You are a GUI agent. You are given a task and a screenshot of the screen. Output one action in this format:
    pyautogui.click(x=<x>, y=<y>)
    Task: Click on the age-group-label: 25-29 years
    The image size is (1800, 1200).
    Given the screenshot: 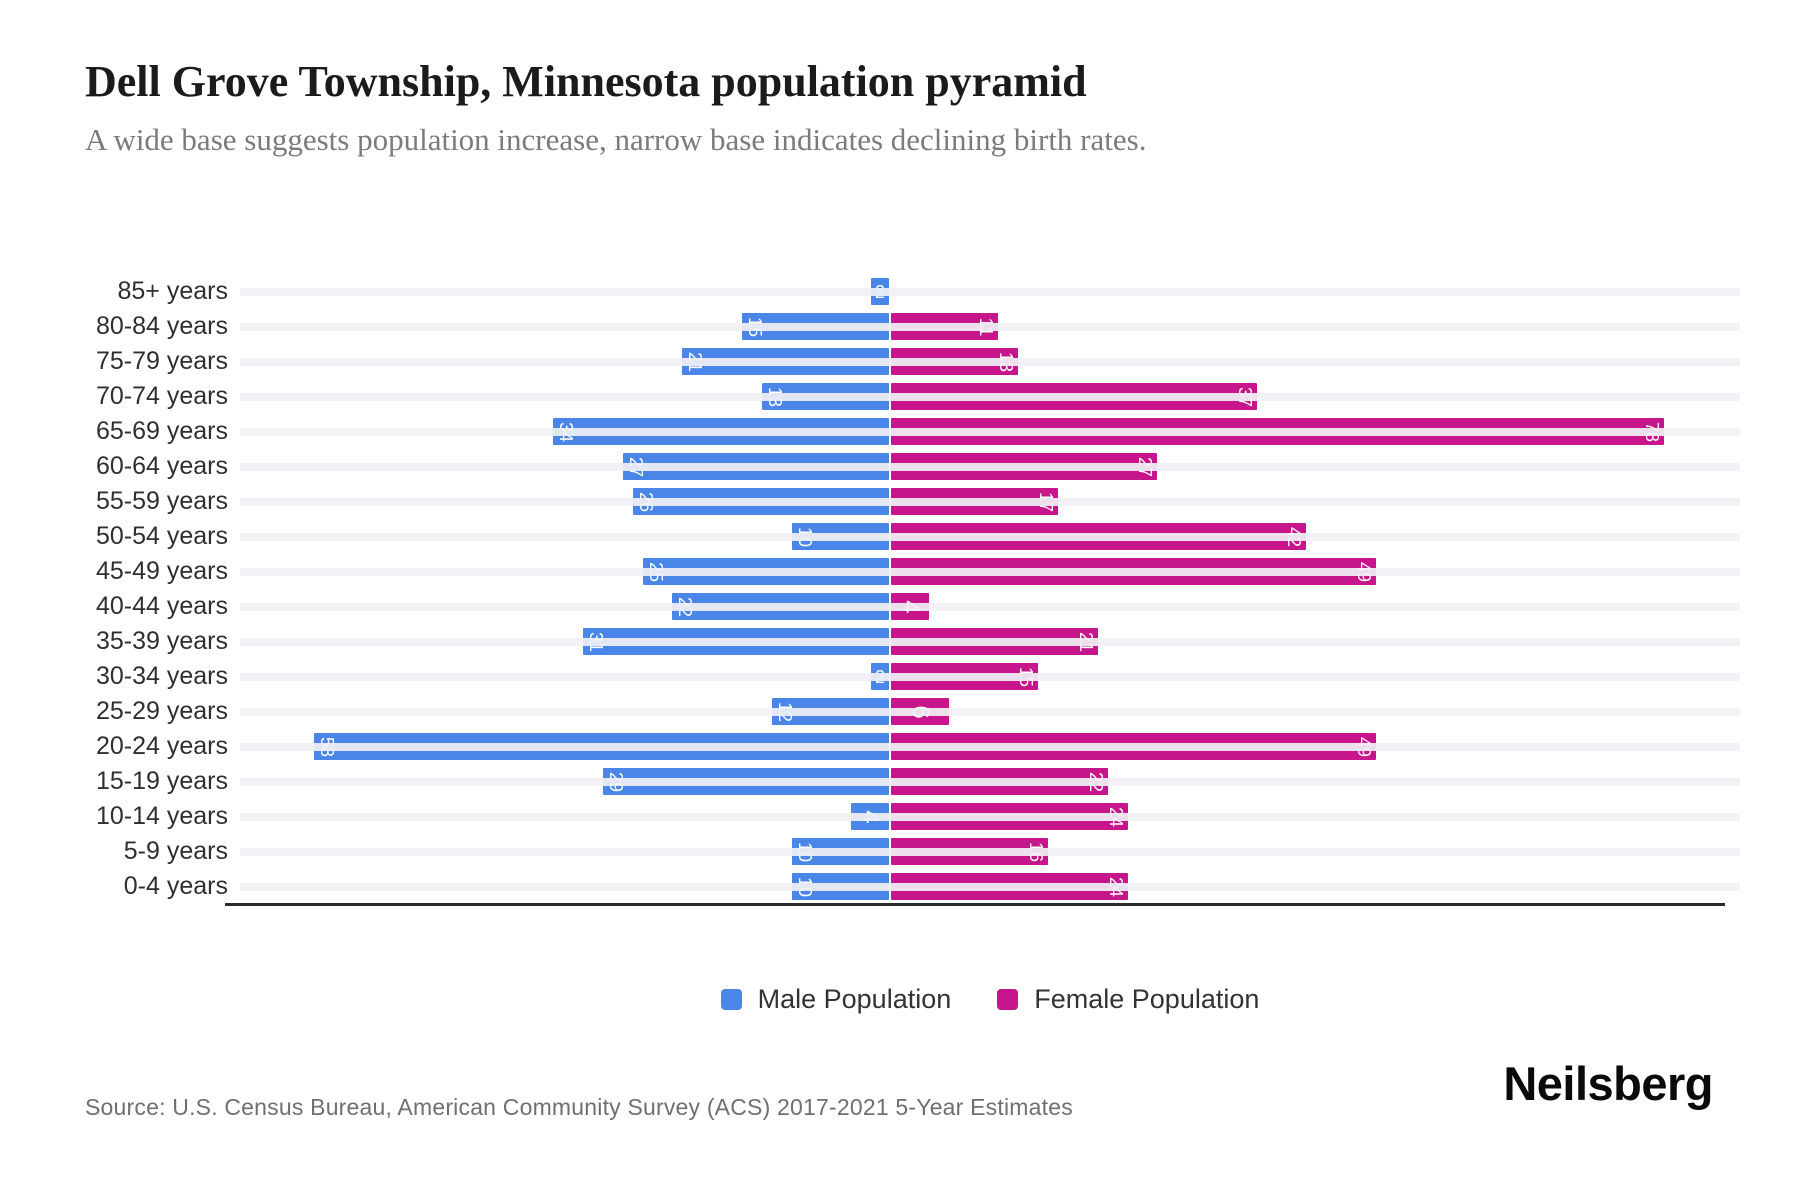 What is the action you would take?
    pyautogui.click(x=161, y=711)
    